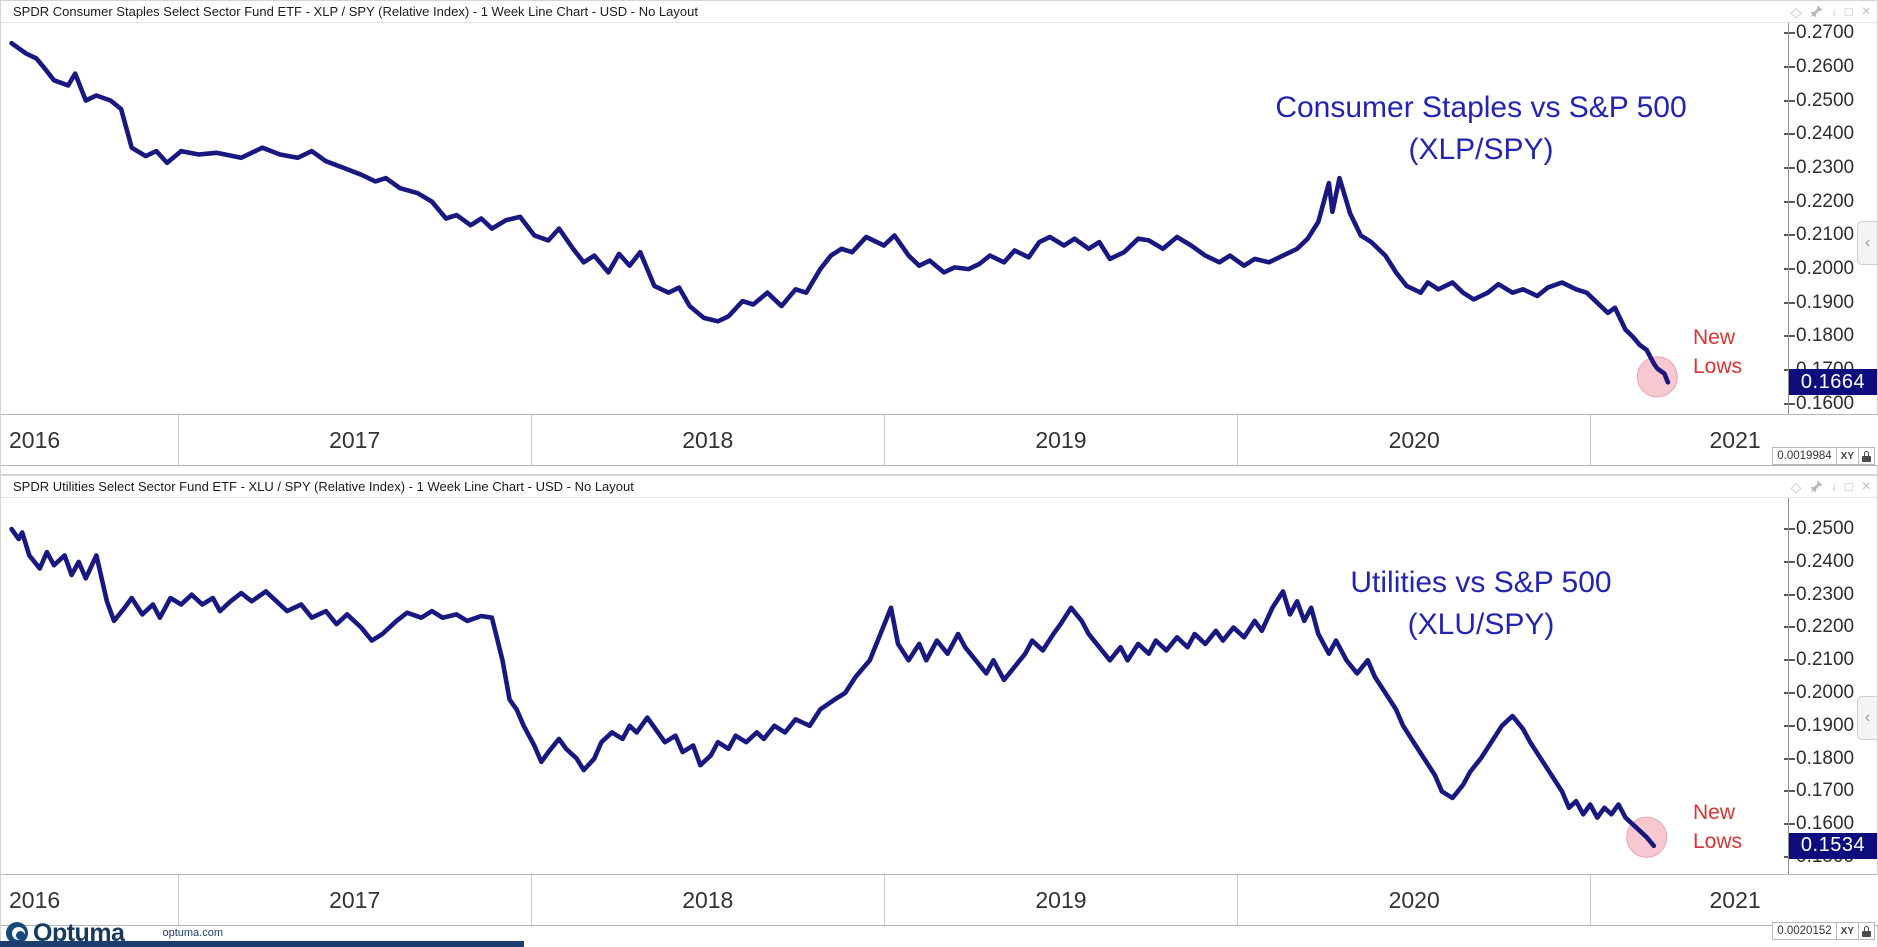 The height and width of the screenshot is (947, 1878). I want to click on scale-status-box: 0.0020152 XY, so click(1823, 931).